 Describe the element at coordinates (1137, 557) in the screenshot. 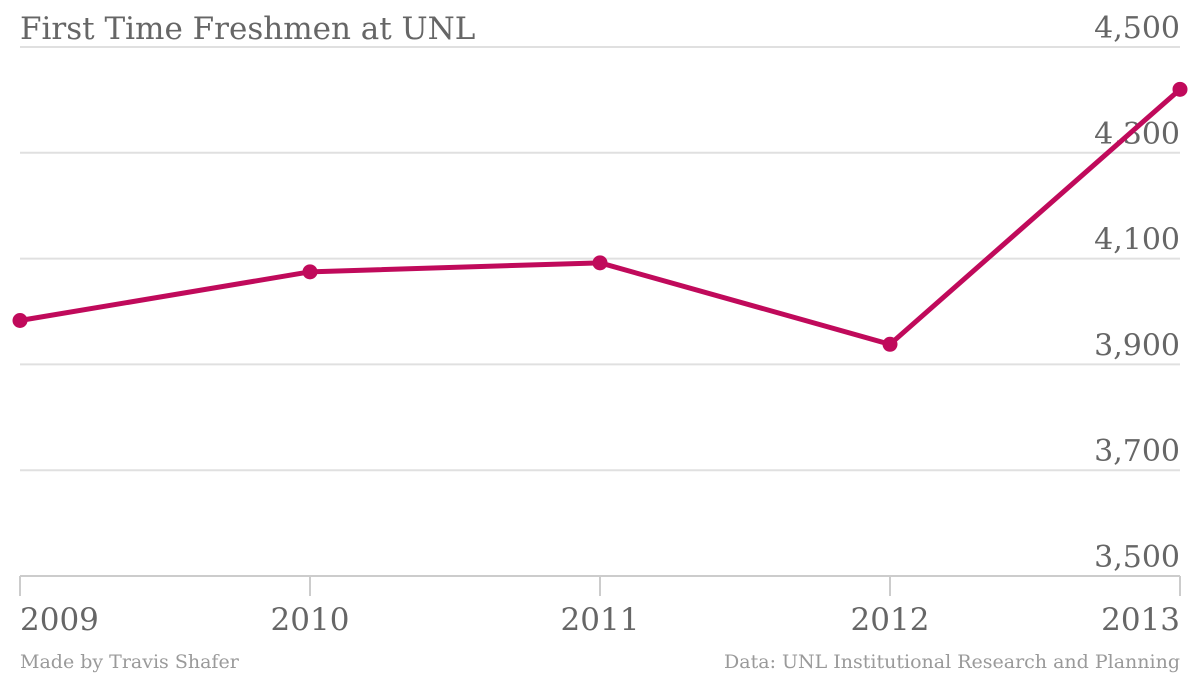

I see `y-tick-label: 3,500` at that location.